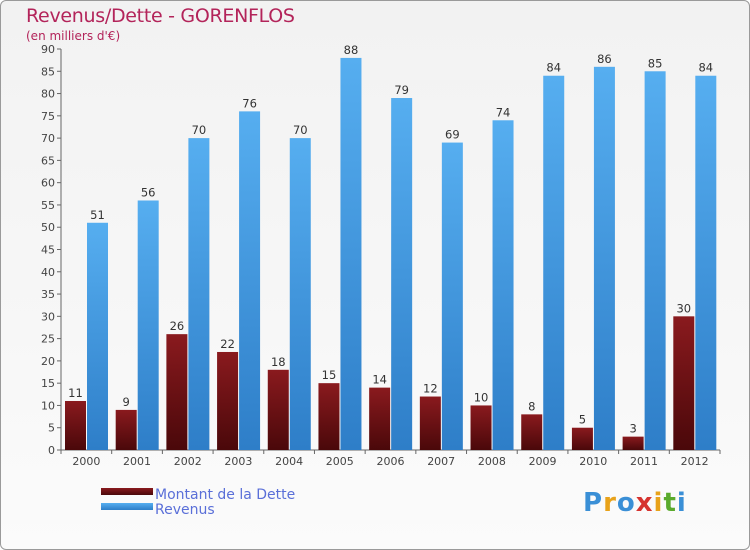 The height and width of the screenshot is (550, 750). What do you see at coordinates (401, 90) in the screenshot?
I see `data-label: 79` at bounding box center [401, 90].